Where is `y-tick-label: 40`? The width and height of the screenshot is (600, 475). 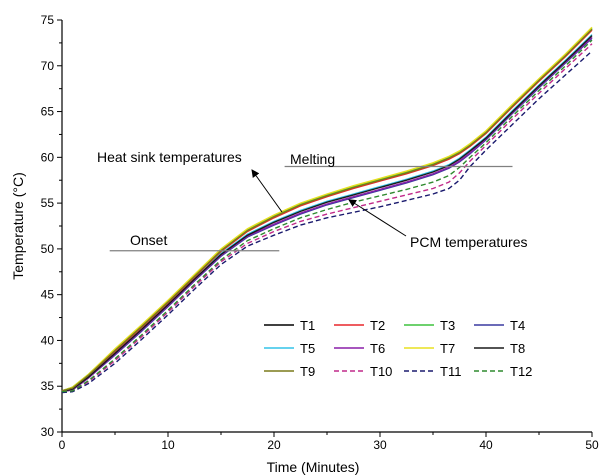 y-tick-label: 40 is located at coordinates (48, 340).